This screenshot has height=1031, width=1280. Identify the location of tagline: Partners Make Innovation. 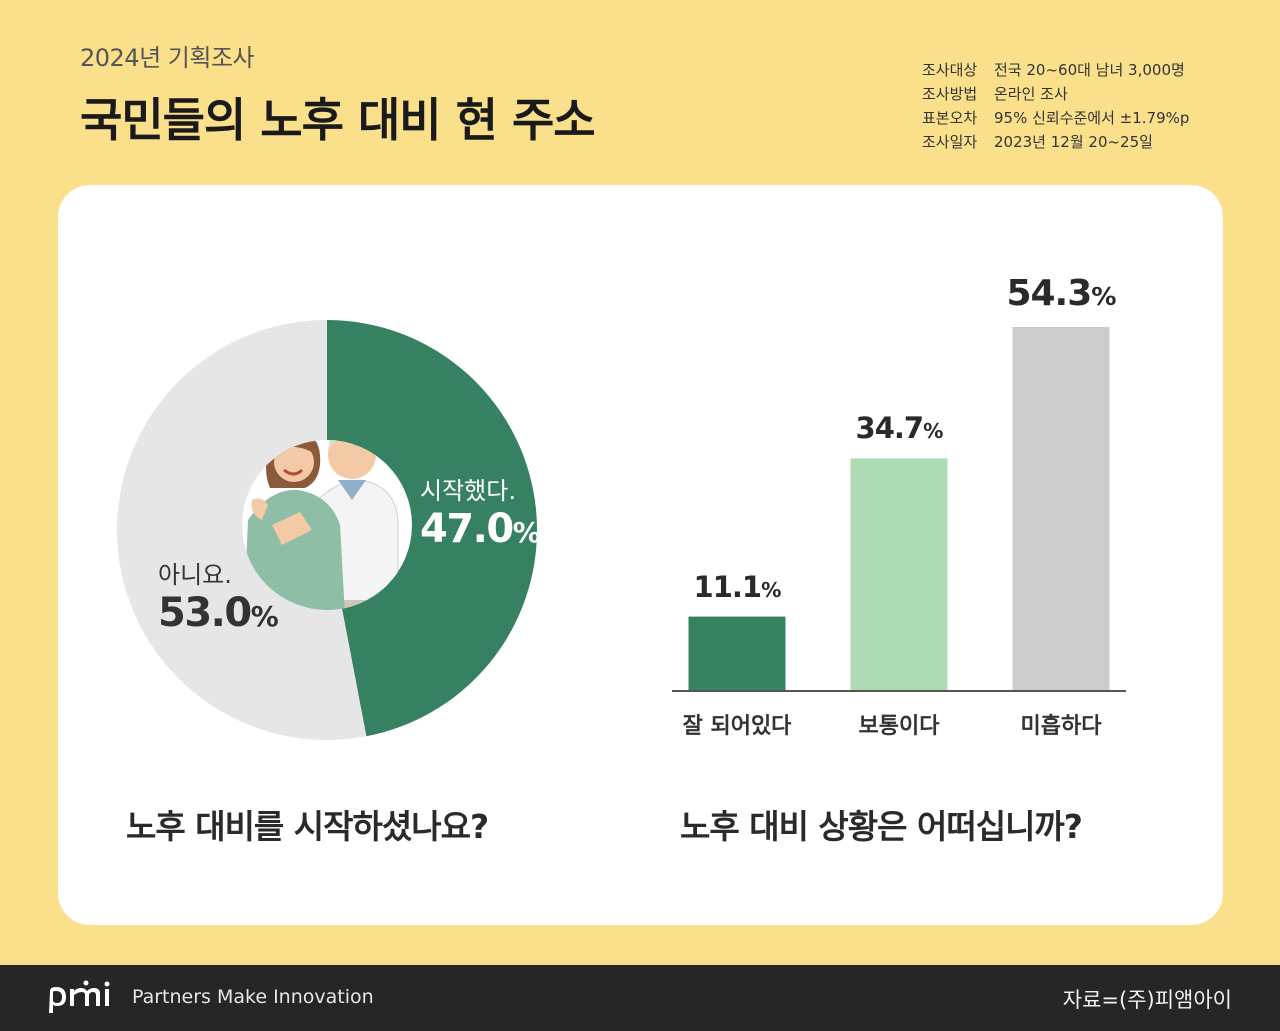
(253, 997).